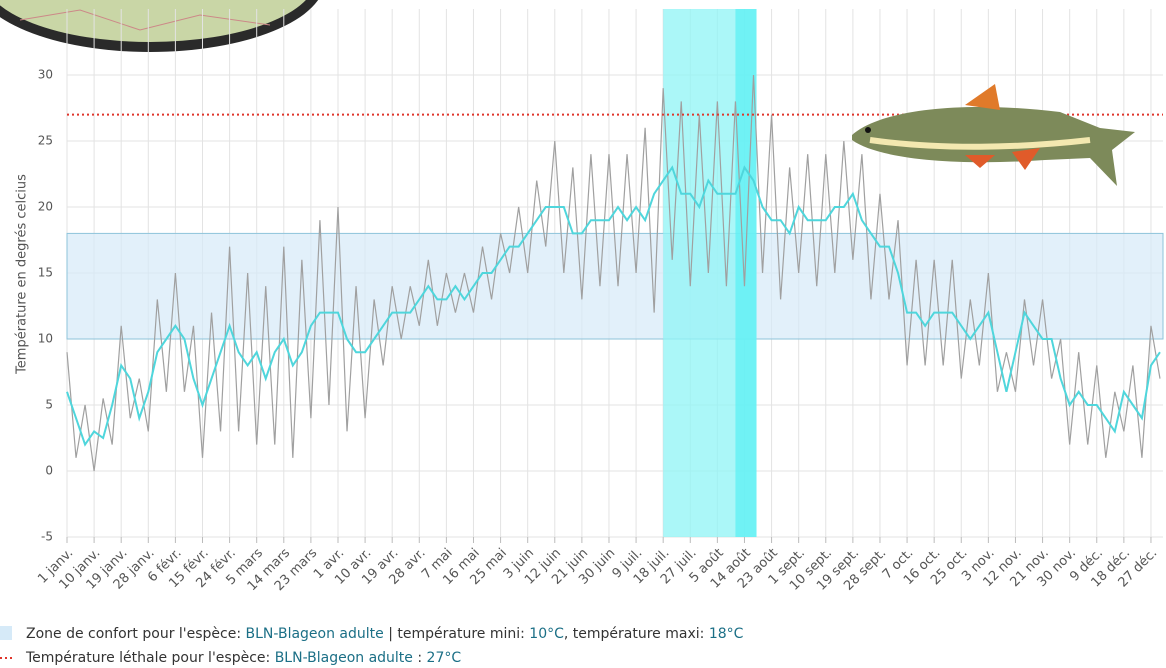  What do you see at coordinates (47, 537) in the screenshot?
I see `y-tick-label: -5` at bounding box center [47, 537].